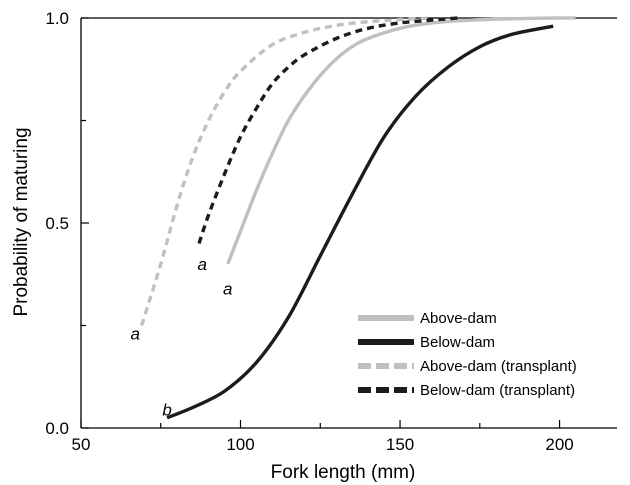  Describe the element at coordinates (458, 318) in the screenshot. I see `legend-label: Above-dam` at that location.